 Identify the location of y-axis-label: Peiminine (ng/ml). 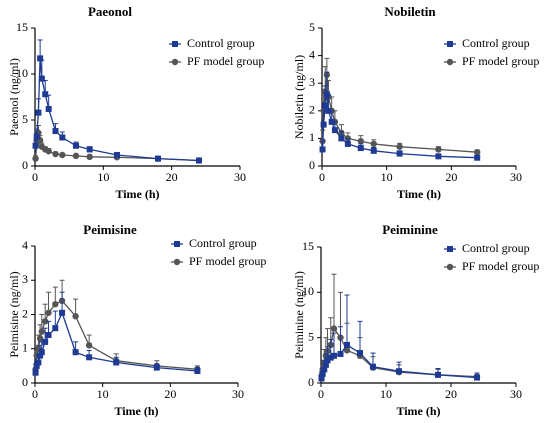
(299, 315).